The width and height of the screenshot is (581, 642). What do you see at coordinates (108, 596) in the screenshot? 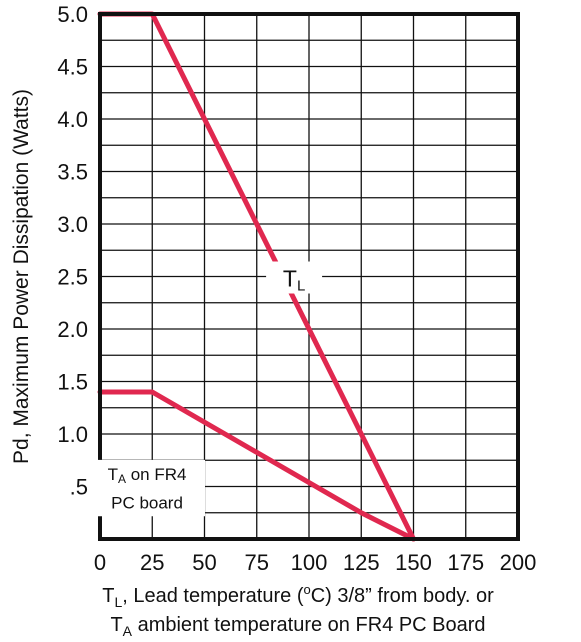
I see `x-axis-label1-t: T` at bounding box center [108, 596].